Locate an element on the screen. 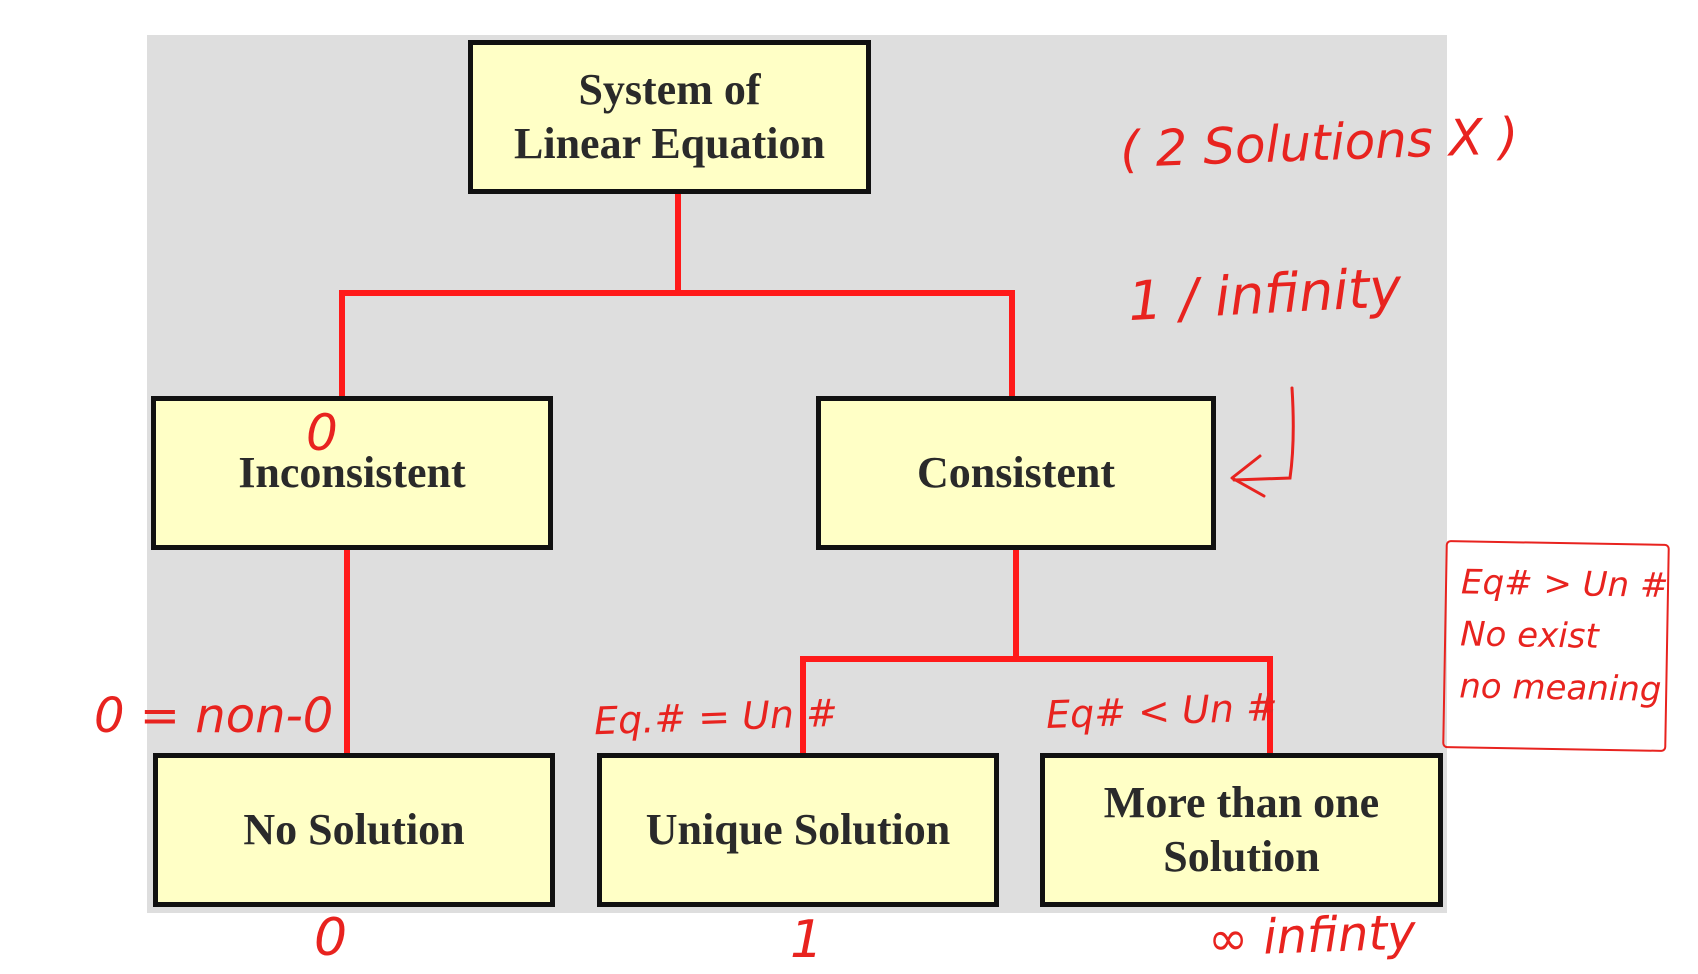  node-no-solution: No Solution is located at coordinates (354, 830).